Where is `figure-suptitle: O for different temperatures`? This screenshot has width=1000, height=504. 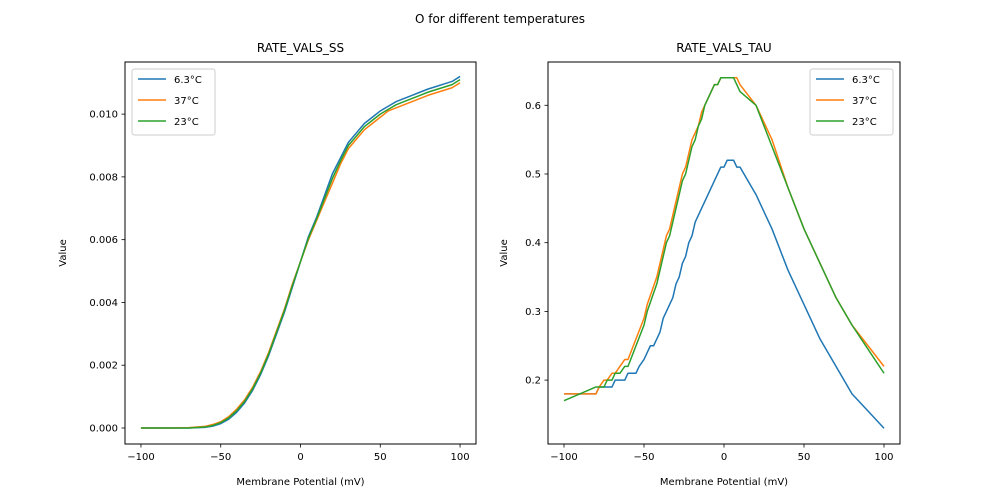
figure-suptitle: O for different temperatures is located at coordinates (500, 19).